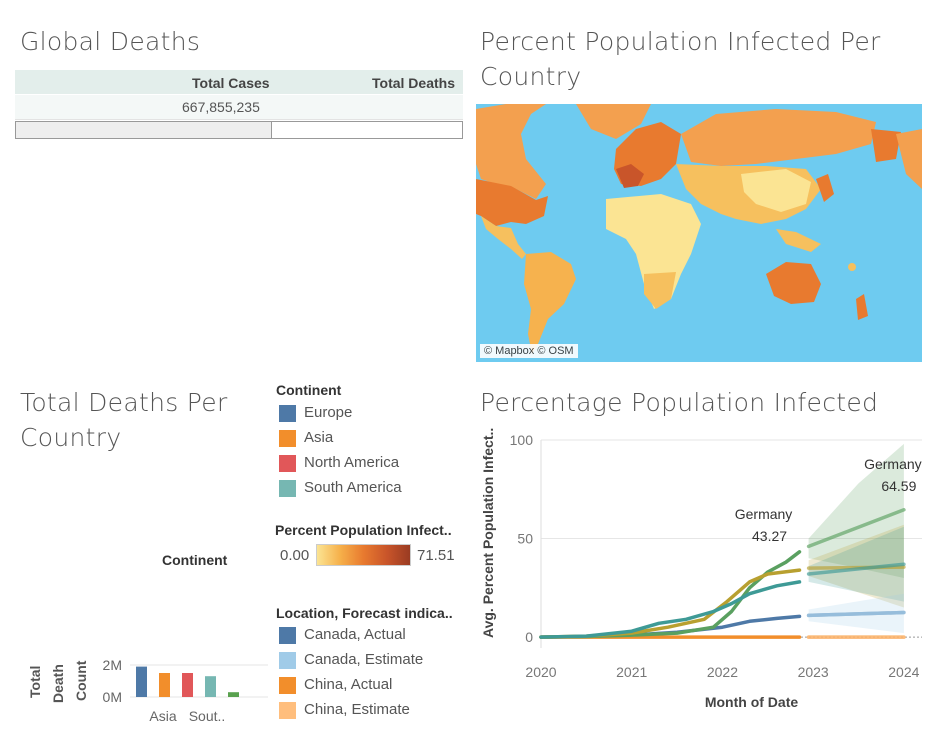 The image size is (938, 740). I want to click on line-ylabel: Avg. Percent Population Infect.., so click(488, 533).